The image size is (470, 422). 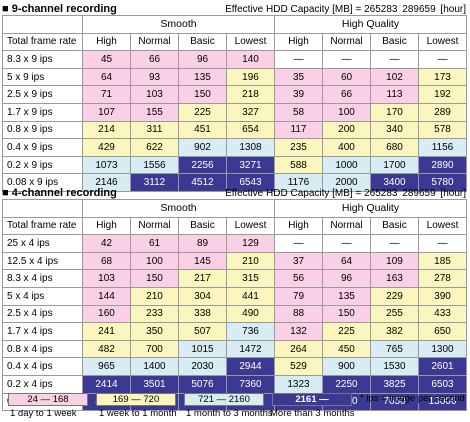 I want to click on table-cell: 482, so click(x=106, y=349).